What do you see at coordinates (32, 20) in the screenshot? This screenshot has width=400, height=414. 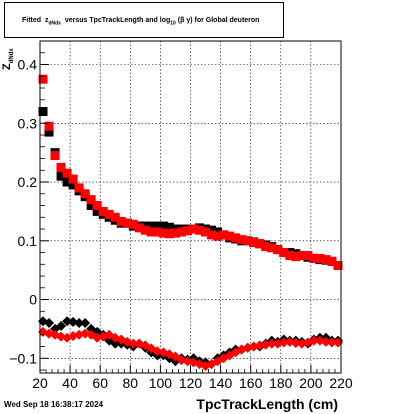 I see `title-prefix: Fitted` at bounding box center [32, 20].